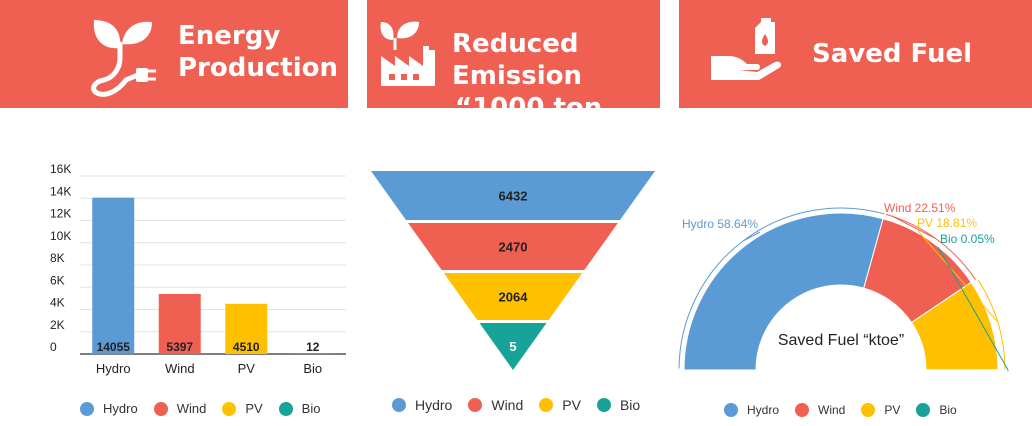 The image size is (1032, 426). What do you see at coordinates (208, 408) in the screenshot?
I see `bar-chart-legend: Hydro Wind PV Bio` at bounding box center [208, 408].